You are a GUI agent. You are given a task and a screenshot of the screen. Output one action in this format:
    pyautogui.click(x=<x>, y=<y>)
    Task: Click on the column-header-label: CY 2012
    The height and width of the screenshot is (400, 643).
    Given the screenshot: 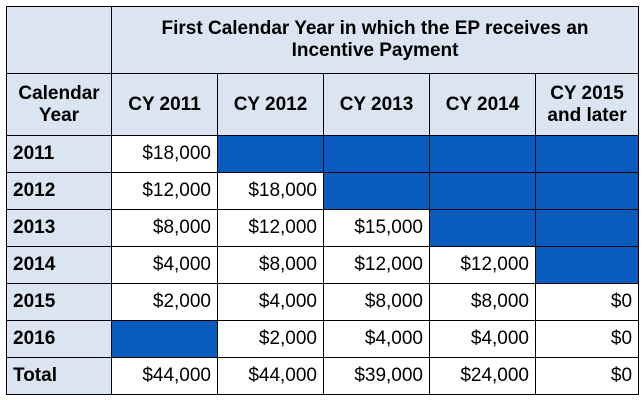 What is the action you would take?
    pyautogui.click(x=270, y=104)
    